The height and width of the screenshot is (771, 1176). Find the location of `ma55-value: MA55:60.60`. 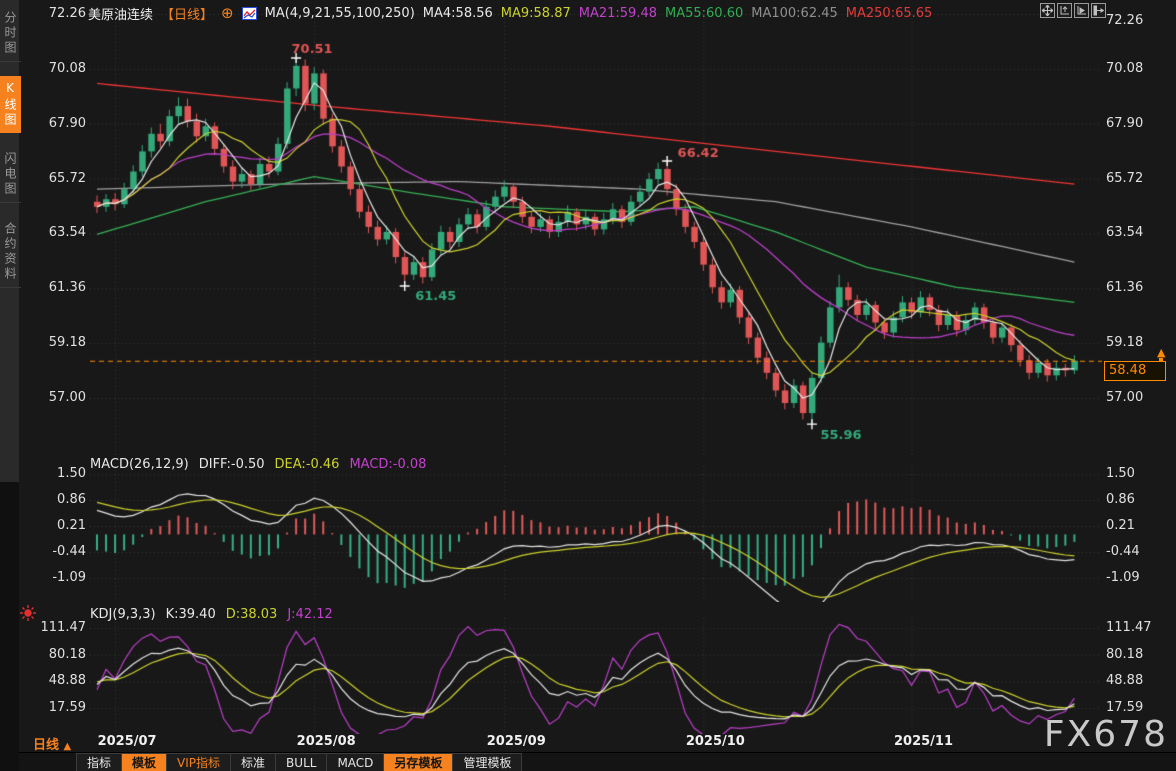

ma55-value: MA55:60.60 is located at coordinates (704, 13).